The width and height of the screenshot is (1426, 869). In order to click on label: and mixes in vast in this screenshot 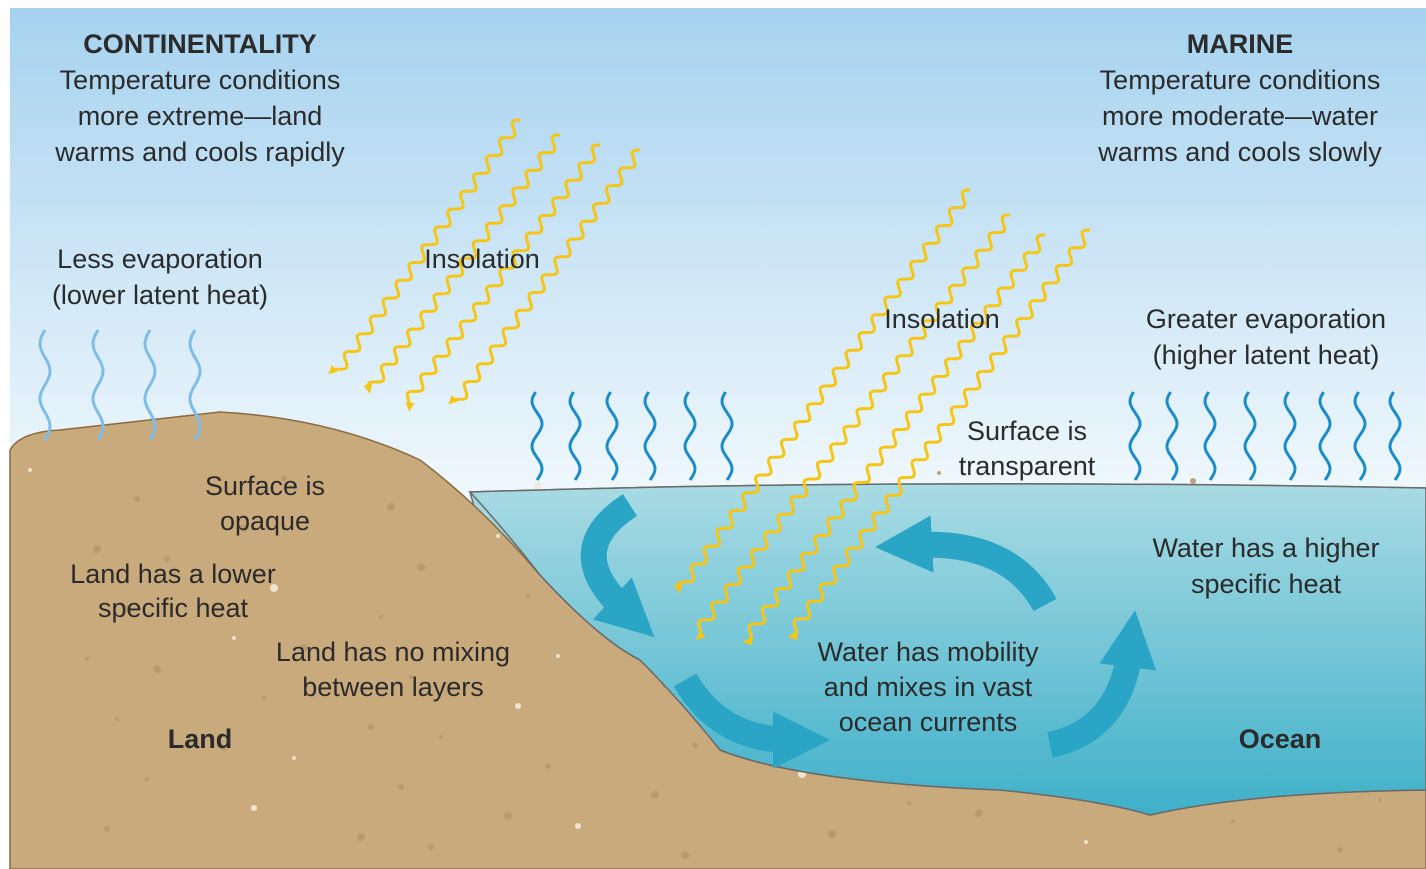, I will do `click(928, 687)`.